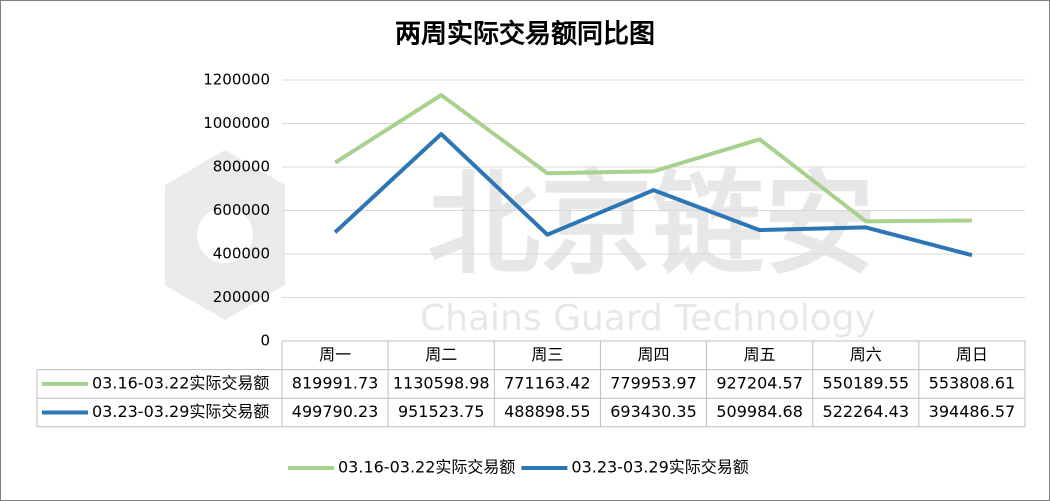 The width and height of the screenshot is (1050, 501). I want to click on chart-title: 两周实际交易额同比图, so click(525, 34).